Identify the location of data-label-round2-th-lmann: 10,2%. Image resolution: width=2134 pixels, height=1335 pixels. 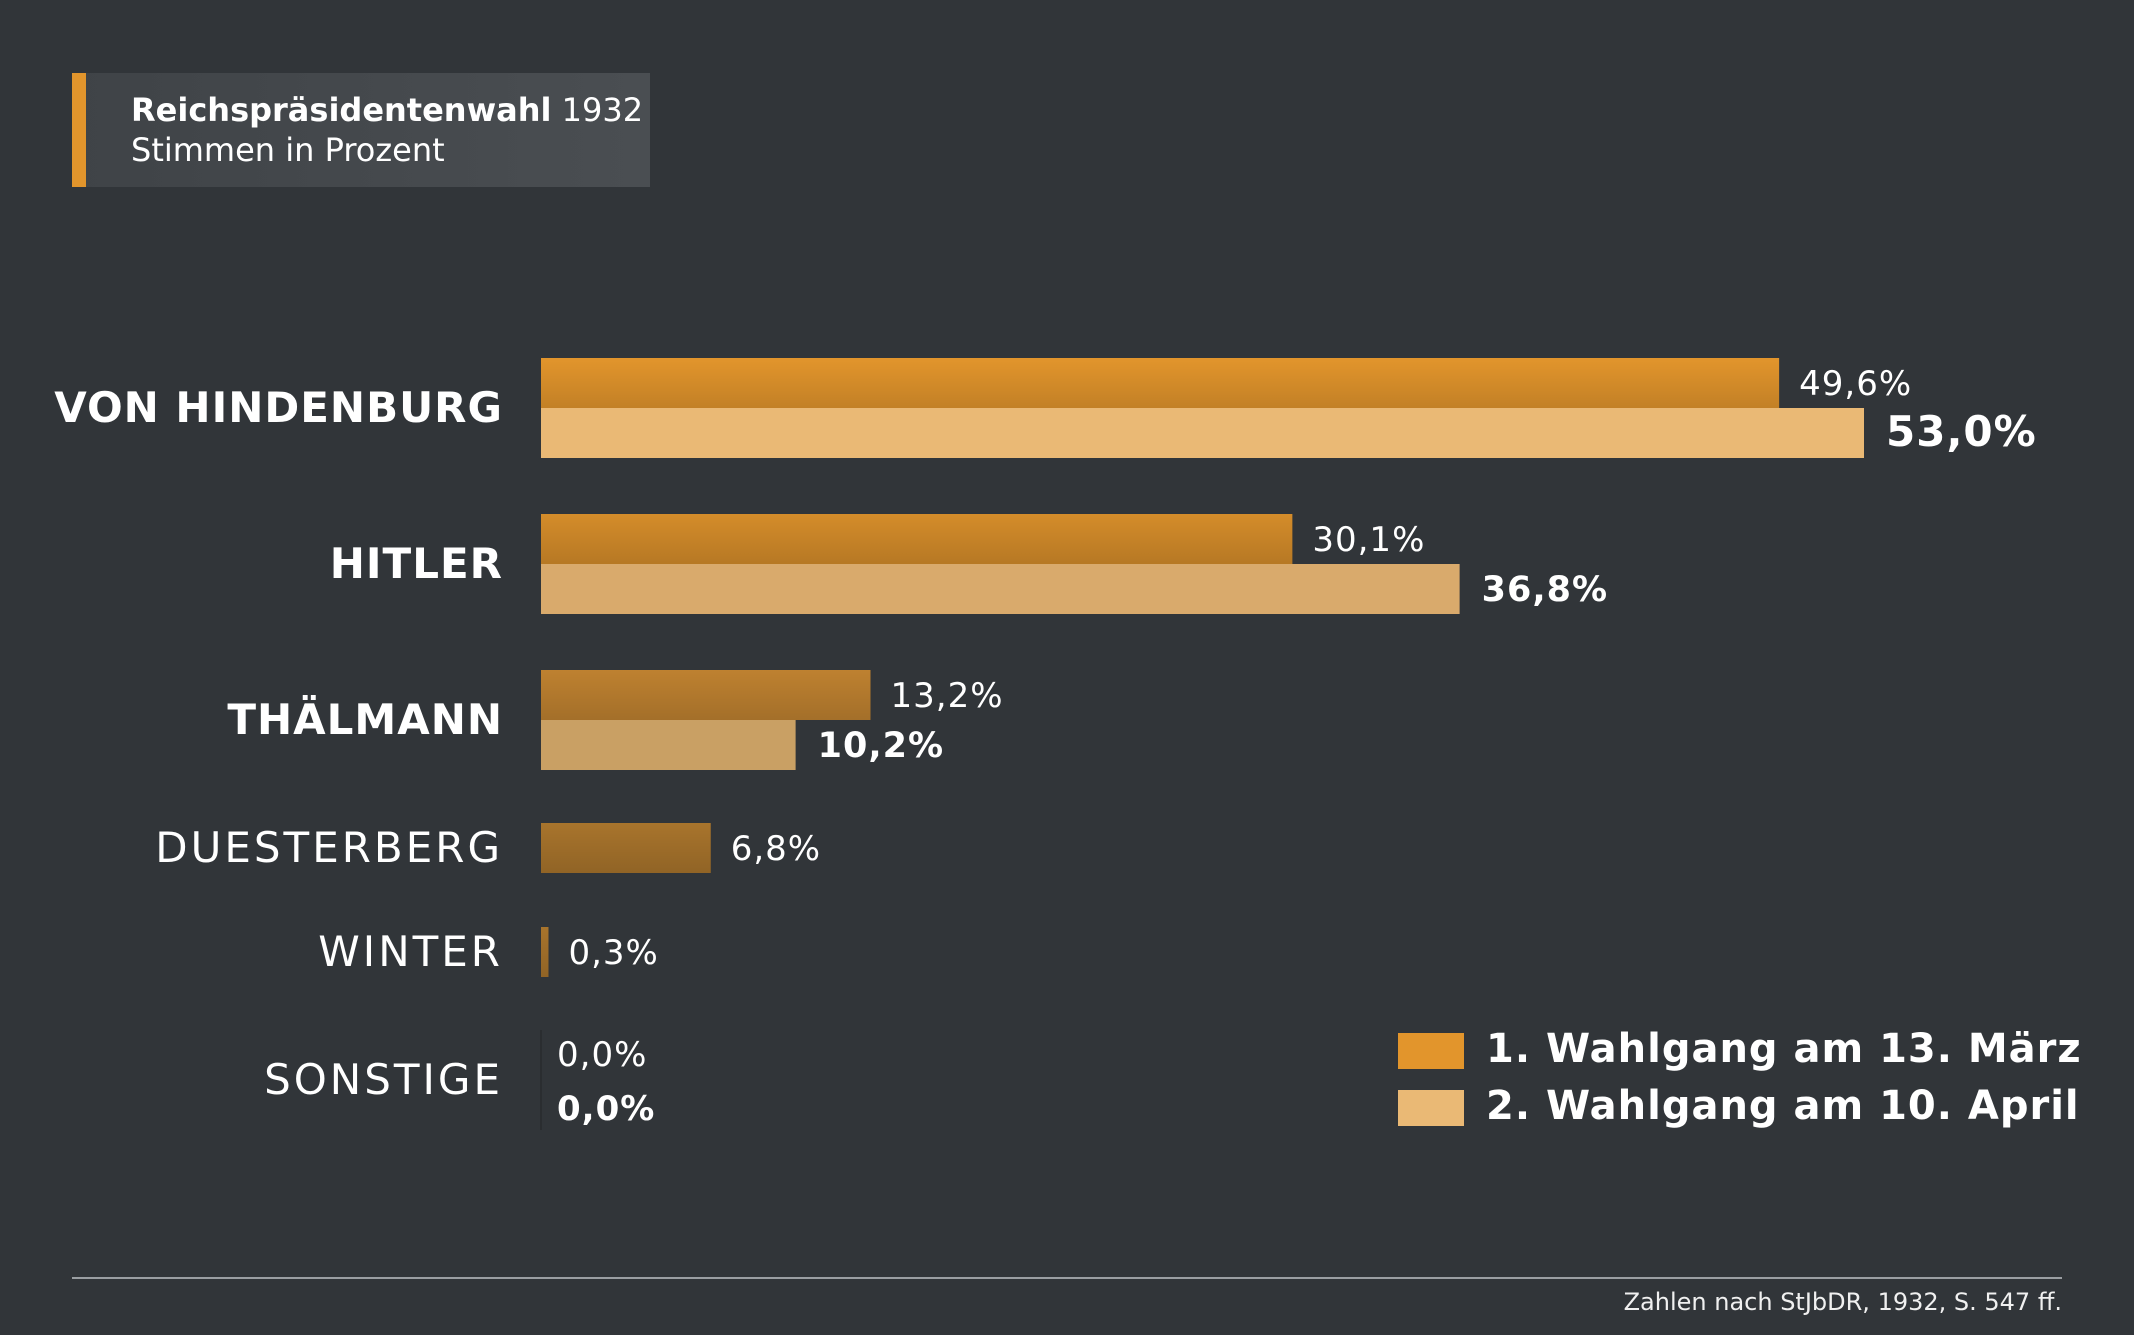
(881, 746).